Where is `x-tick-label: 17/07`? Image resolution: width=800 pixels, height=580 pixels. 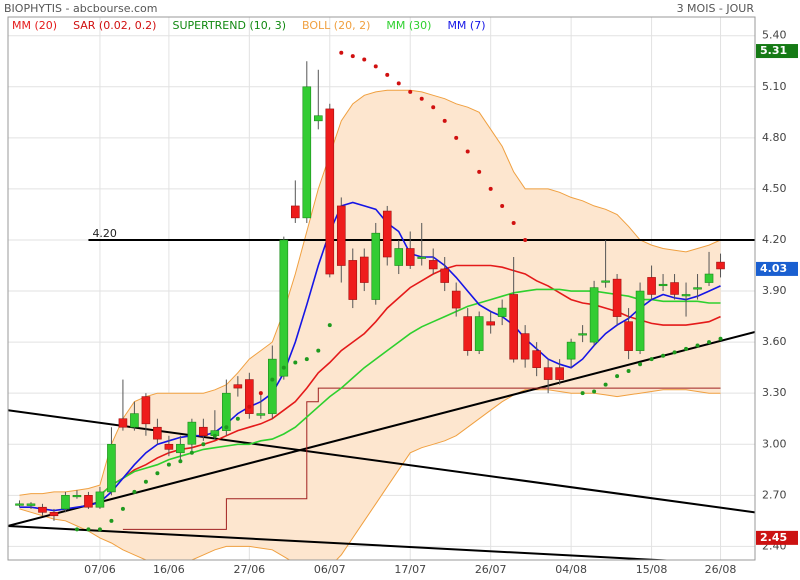 x-tick-label: 17/07 is located at coordinates (410, 569).